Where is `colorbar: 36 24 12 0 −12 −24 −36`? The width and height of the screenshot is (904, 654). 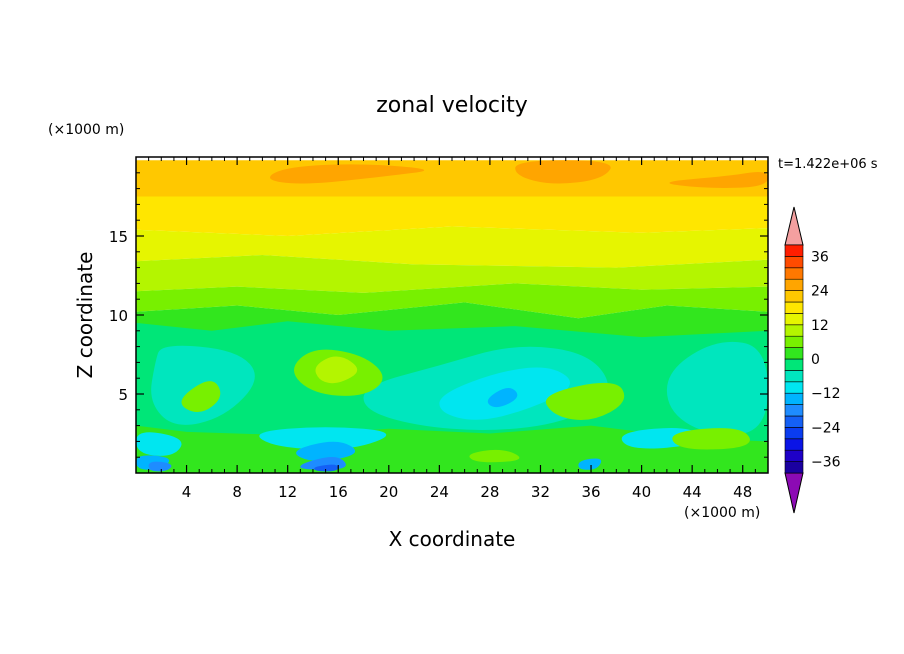
colorbar: 36 24 12 0 −12 −24 −36 is located at coordinates (812, 360).